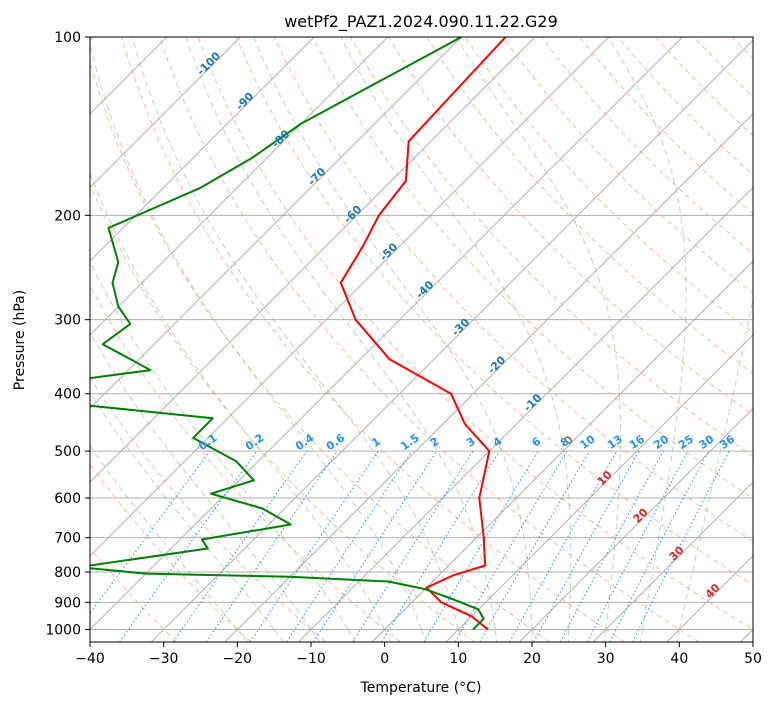 The width and height of the screenshot is (775, 708). Describe the element at coordinates (424, 289) in the screenshot. I see `isotherm-label: -40` at that location.